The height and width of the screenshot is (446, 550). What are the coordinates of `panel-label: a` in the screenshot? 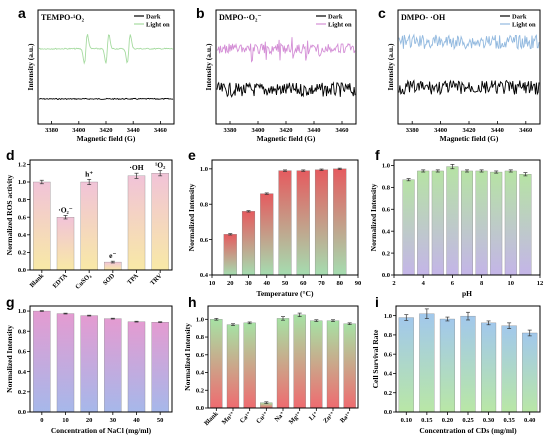 It's located at (22, 13).